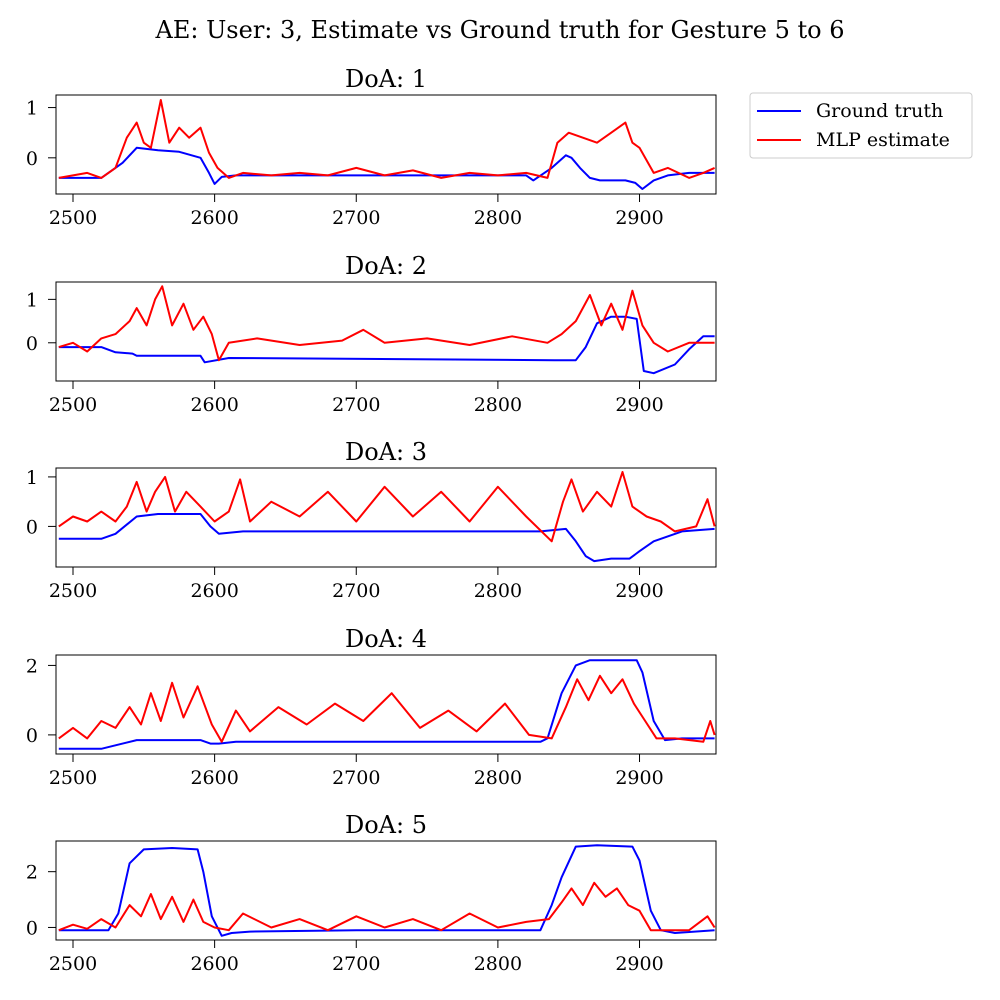 The width and height of the screenshot is (1000, 1000). I want to click on legend: Ground truth MLP estimate, so click(861, 125).